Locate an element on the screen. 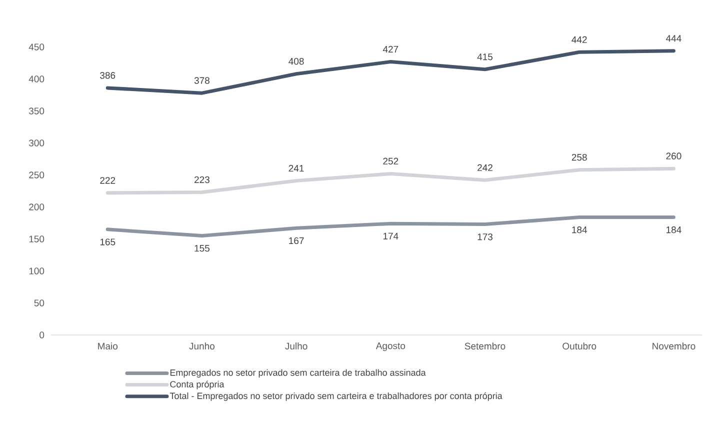  data-label: 155 is located at coordinates (202, 248).